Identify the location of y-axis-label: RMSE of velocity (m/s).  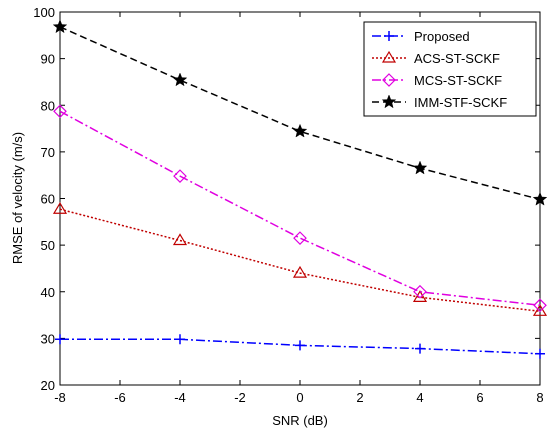
(17, 198).